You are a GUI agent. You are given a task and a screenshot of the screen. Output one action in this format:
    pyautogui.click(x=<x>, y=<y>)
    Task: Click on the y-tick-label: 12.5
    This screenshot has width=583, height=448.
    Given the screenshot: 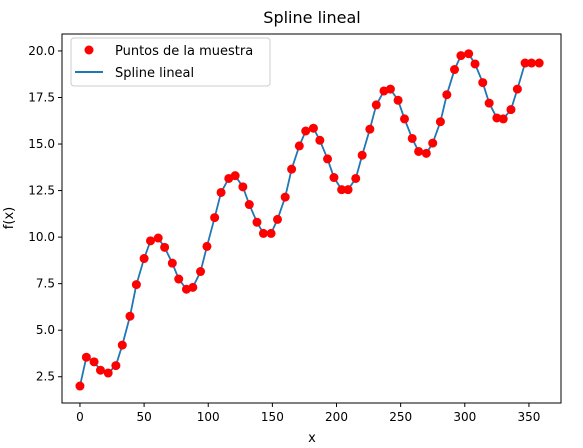 What is the action you would take?
    pyautogui.click(x=41, y=191)
    